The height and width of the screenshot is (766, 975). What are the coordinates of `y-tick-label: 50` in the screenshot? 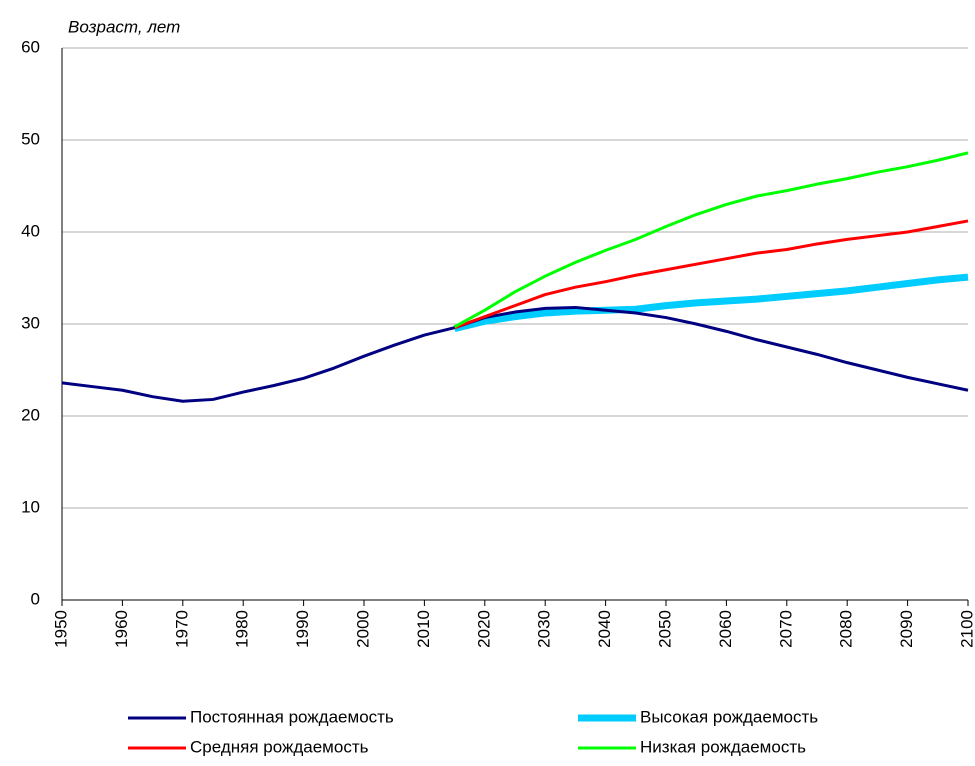 It's located at (30, 138).